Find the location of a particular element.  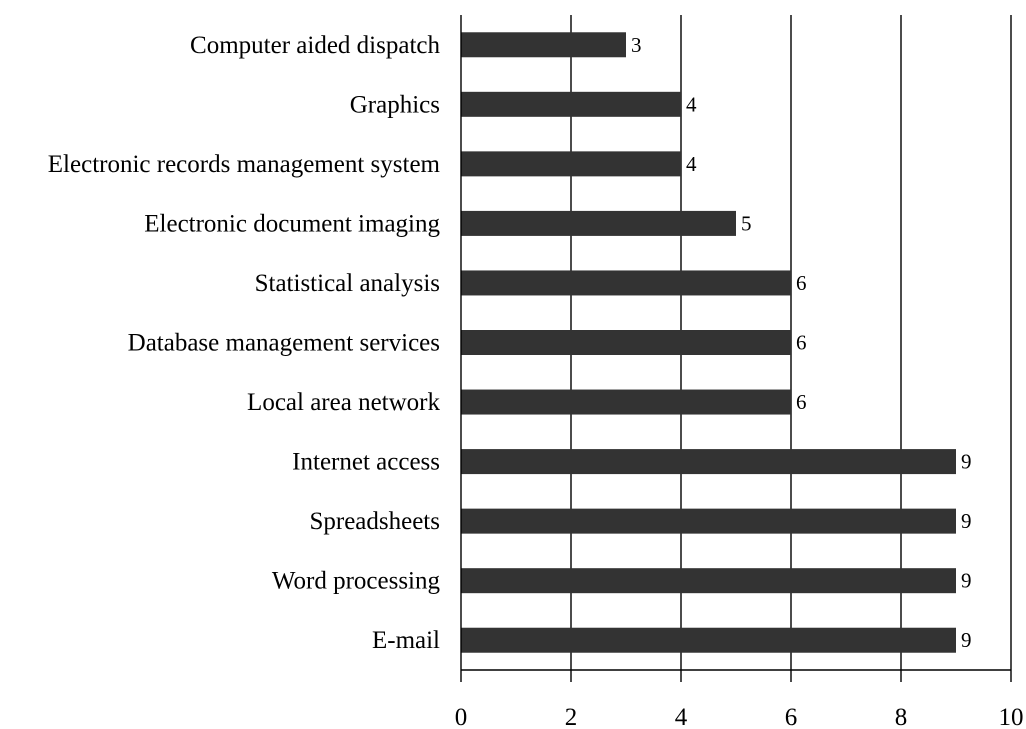

data-label-3: 5 is located at coordinates (746, 223).